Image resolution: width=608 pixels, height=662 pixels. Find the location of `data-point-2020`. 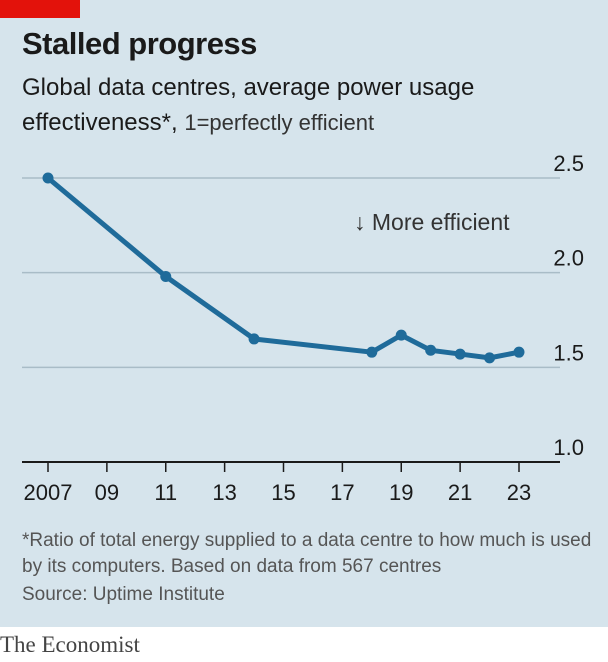

data-point-2020 is located at coordinates (431, 350).